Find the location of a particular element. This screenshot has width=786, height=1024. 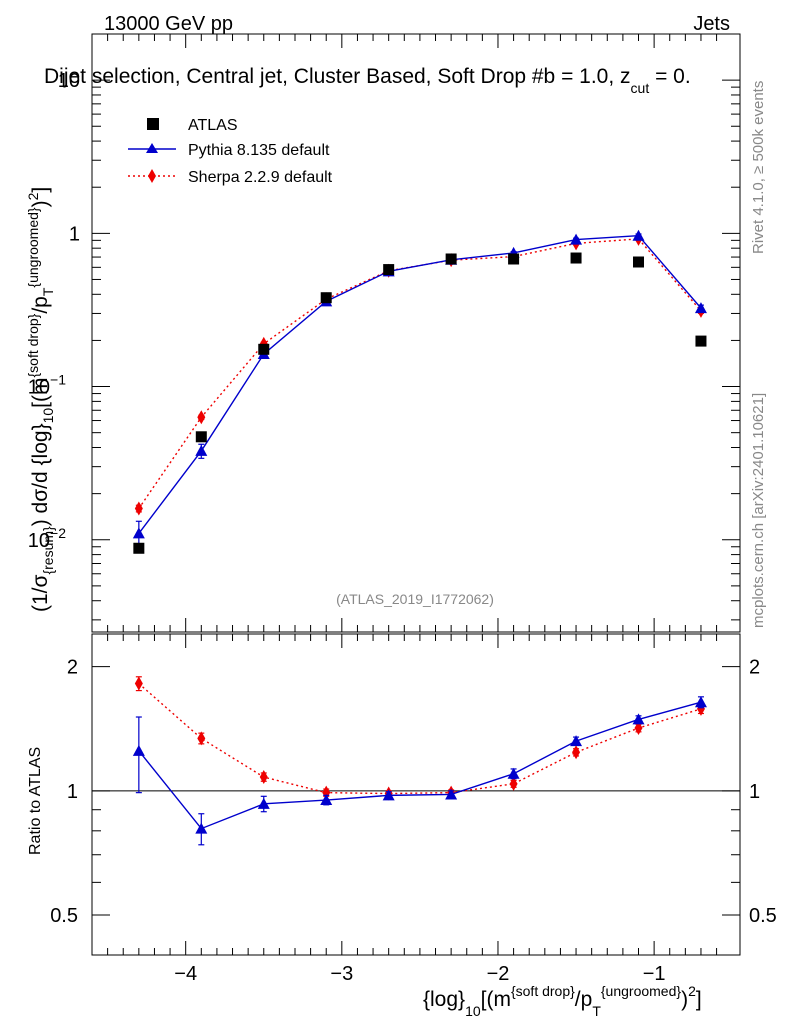

ratio-ytick-label-1: 1 is located at coordinates (72, 792).